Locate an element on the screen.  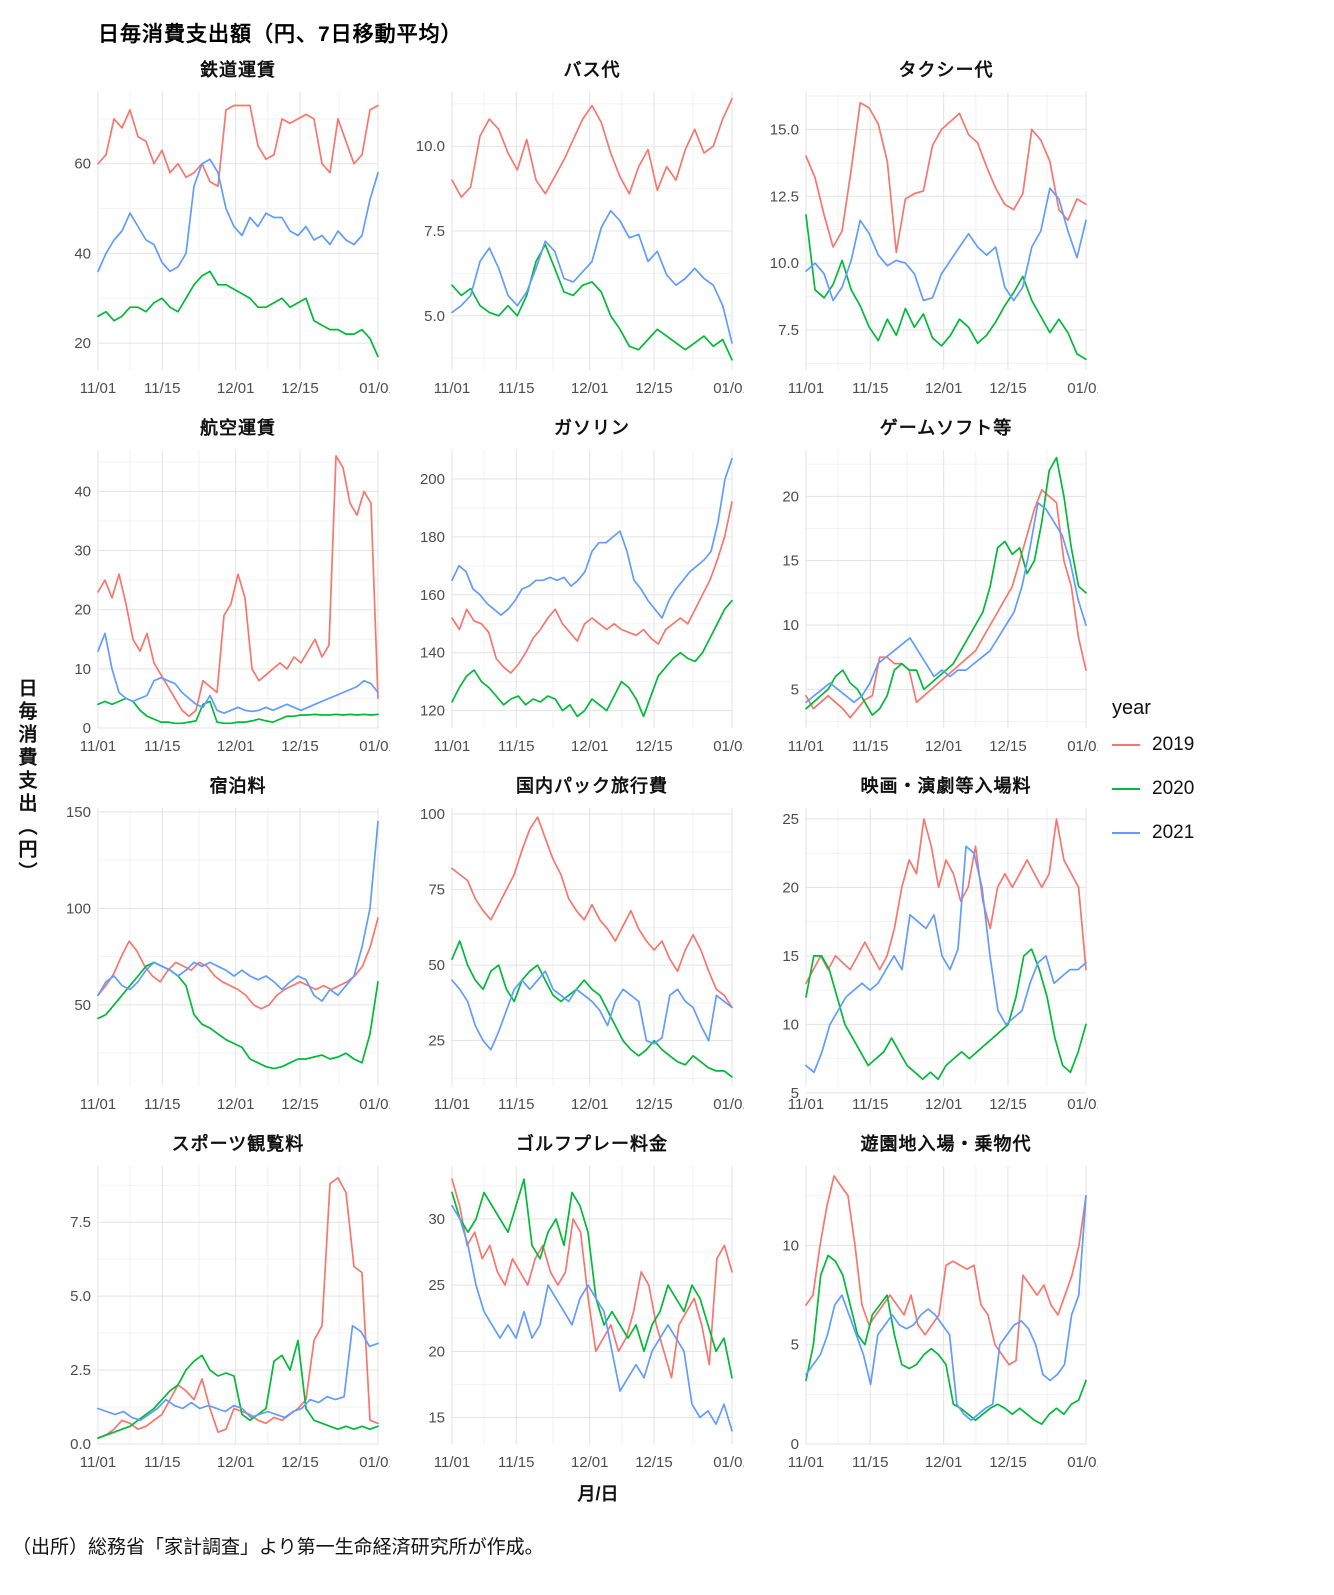
svg-text: 120 is located at coordinates (432, 711).